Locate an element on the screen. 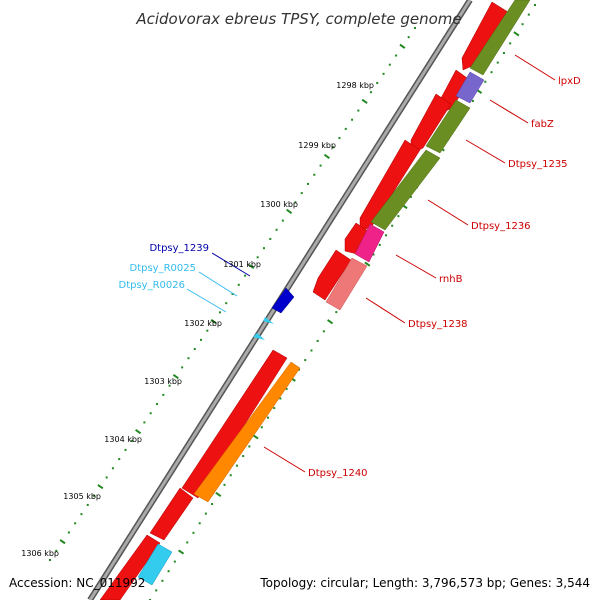 The height and width of the screenshot is (600, 600). dtpsy-1238-feature is located at coordinates (346, 284).